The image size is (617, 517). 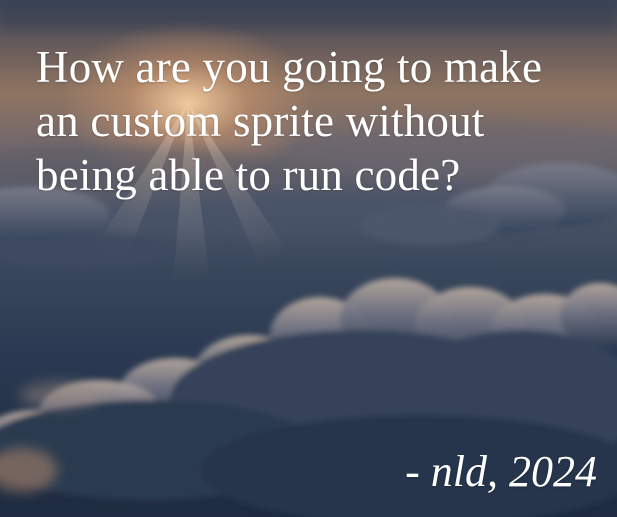 What do you see at coordinates (260, 121) in the screenshot?
I see `quote-line: an custom sprite without` at bounding box center [260, 121].